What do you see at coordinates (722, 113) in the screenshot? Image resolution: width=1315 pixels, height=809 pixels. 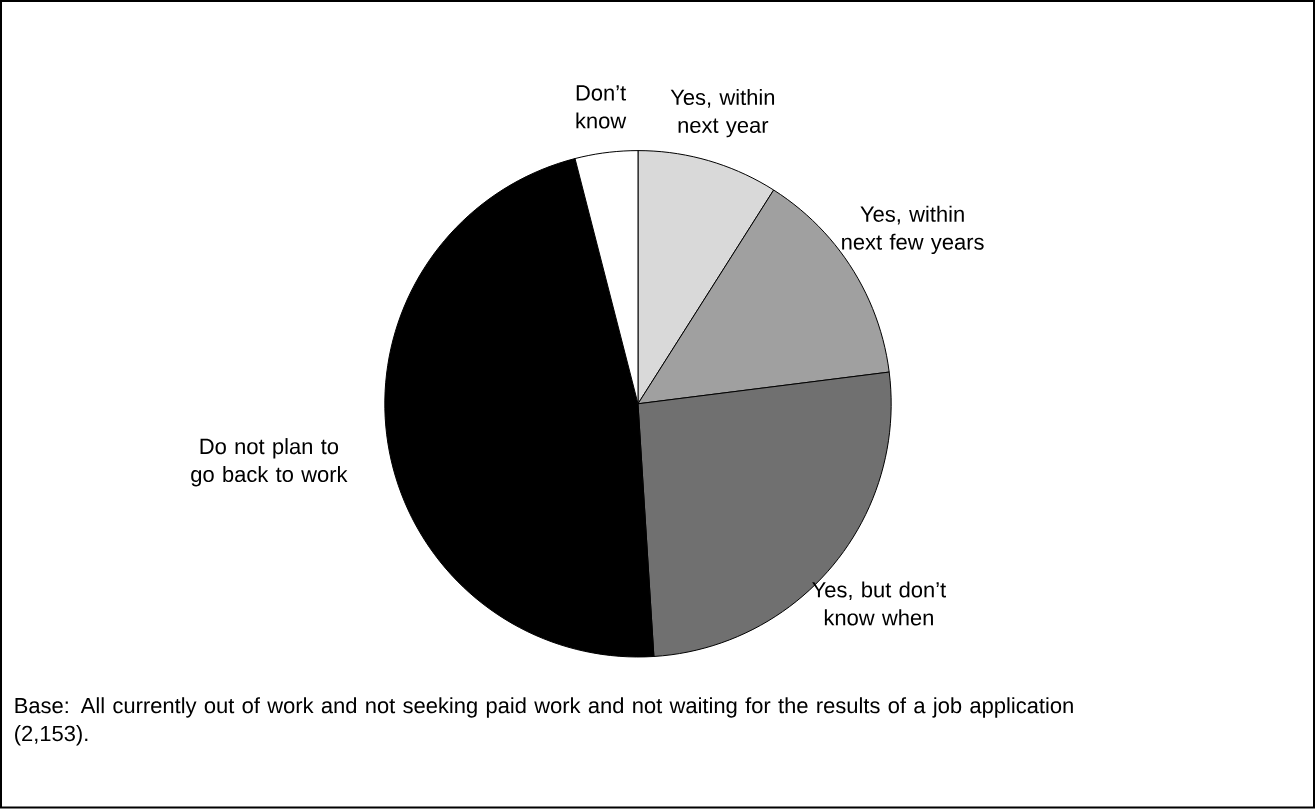 I see `slice-label: Yes, within next year` at bounding box center [722, 113].